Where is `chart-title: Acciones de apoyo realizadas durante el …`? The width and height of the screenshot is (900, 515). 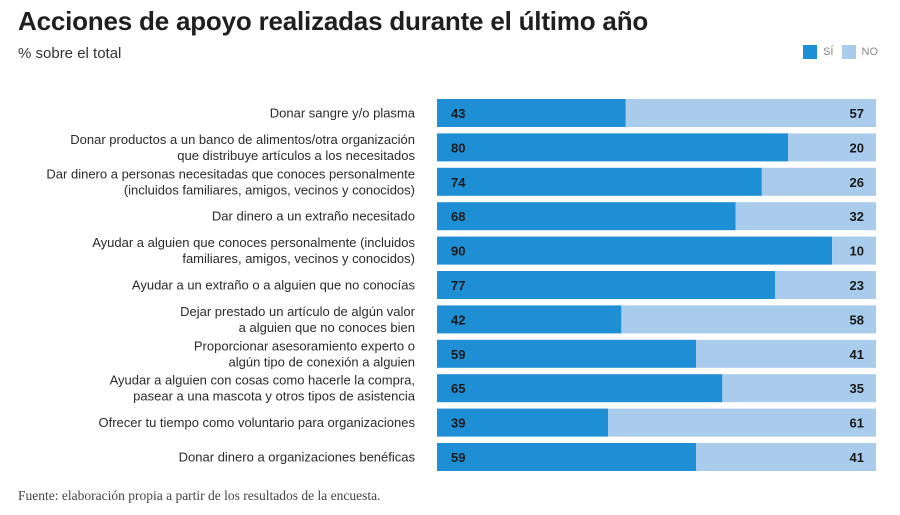 chart-title: Acciones de apoyo realizadas durante el … is located at coordinates (333, 21).